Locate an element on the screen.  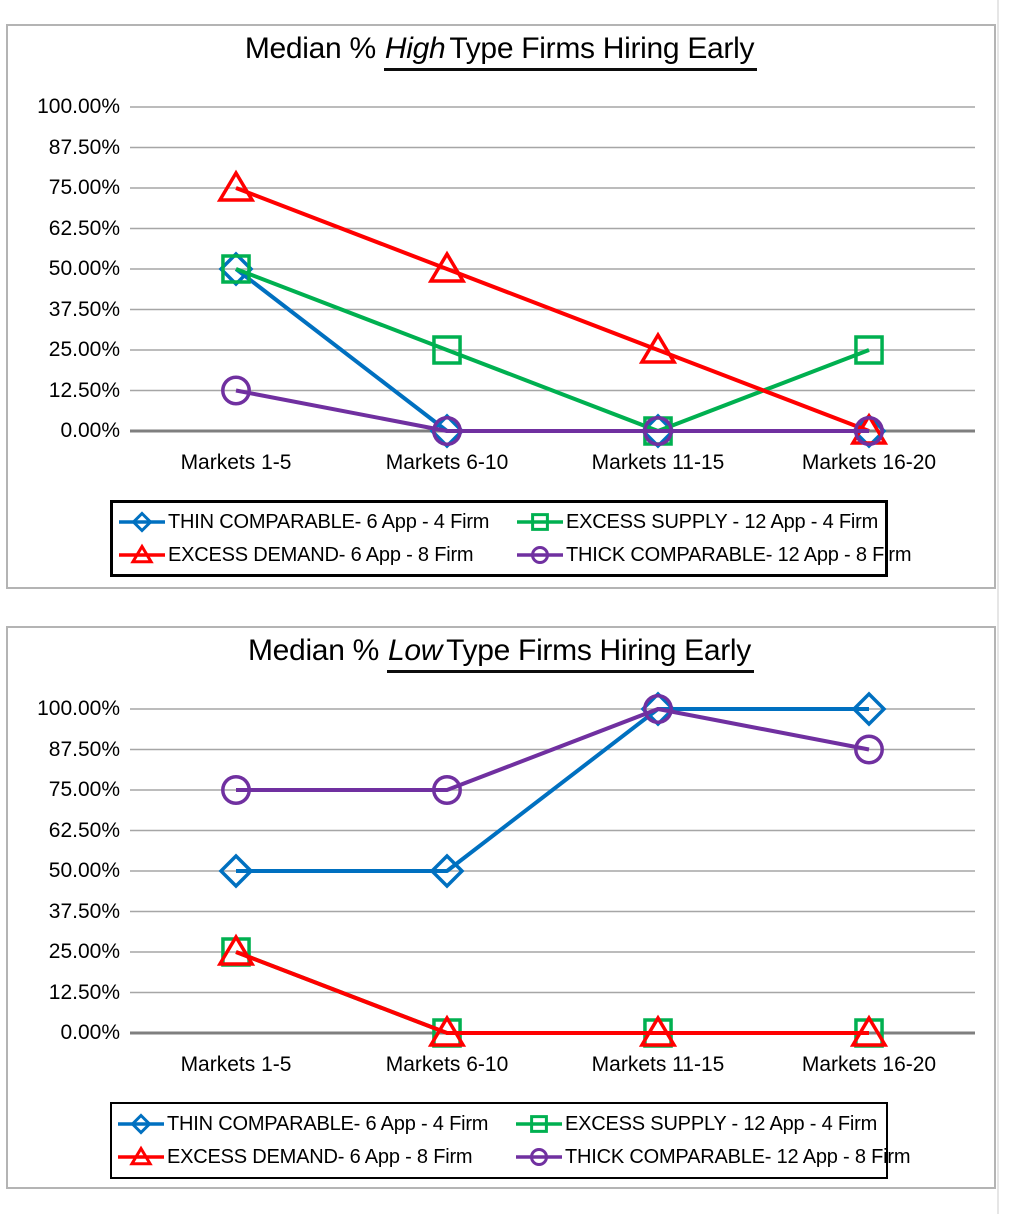
chart-title-emphasis: High is located at coordinates (415, 48).